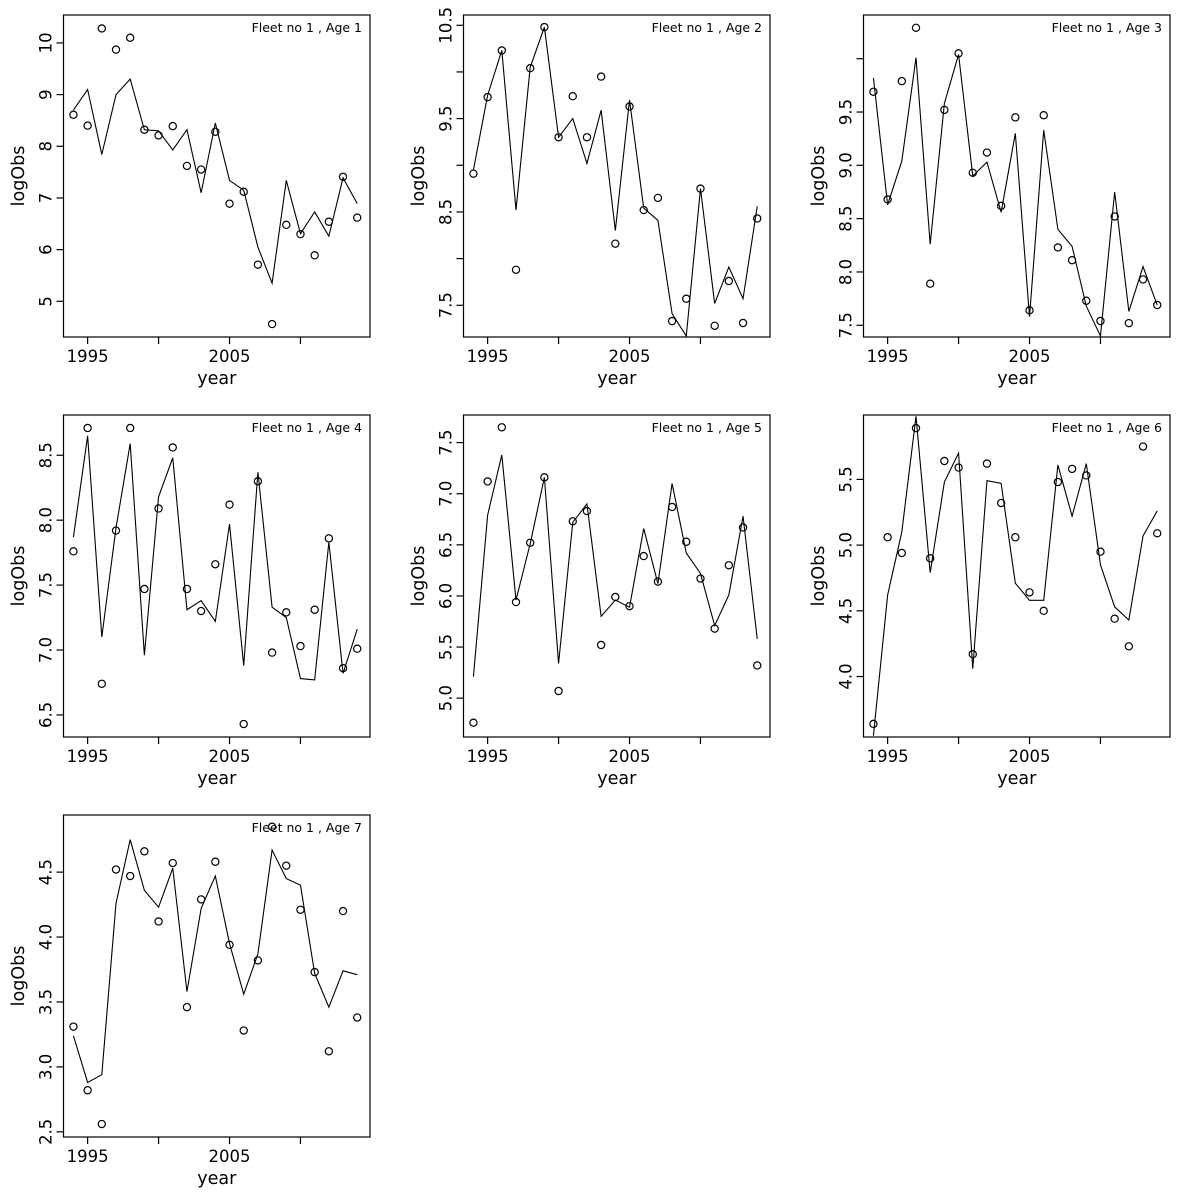 This screenshot has height=1200, width=1200. Describe the element at coordinates (446, 25) in the screenshot. I see `y-axis-tick-label: 10.5` at that location.